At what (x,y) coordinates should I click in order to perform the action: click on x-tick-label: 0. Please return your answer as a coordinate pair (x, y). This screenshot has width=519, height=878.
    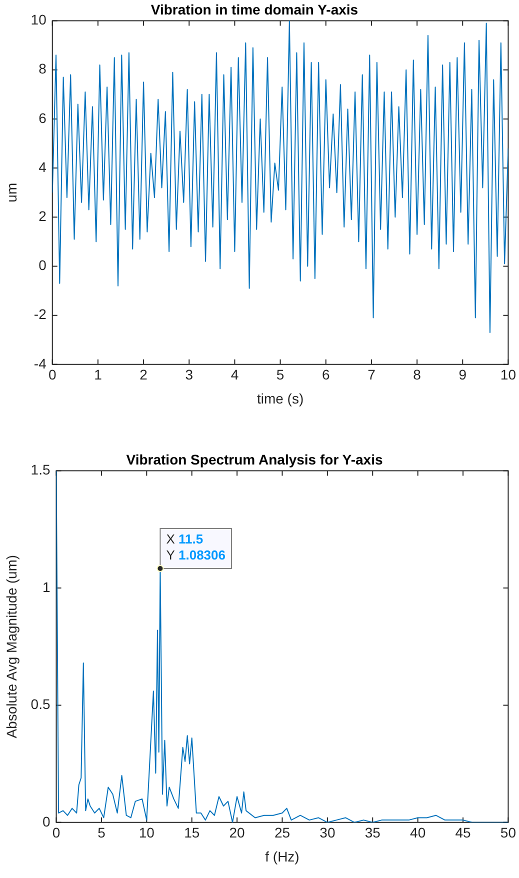
    Looking at the image, I should click on (56, 832).